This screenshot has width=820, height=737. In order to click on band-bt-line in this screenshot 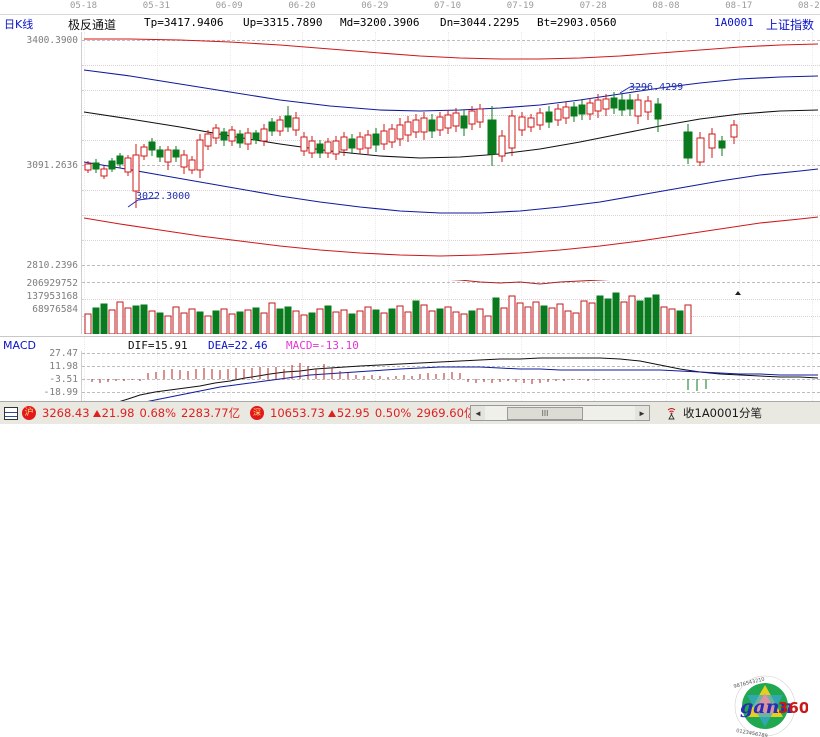, I will do `click(451, 236)`.